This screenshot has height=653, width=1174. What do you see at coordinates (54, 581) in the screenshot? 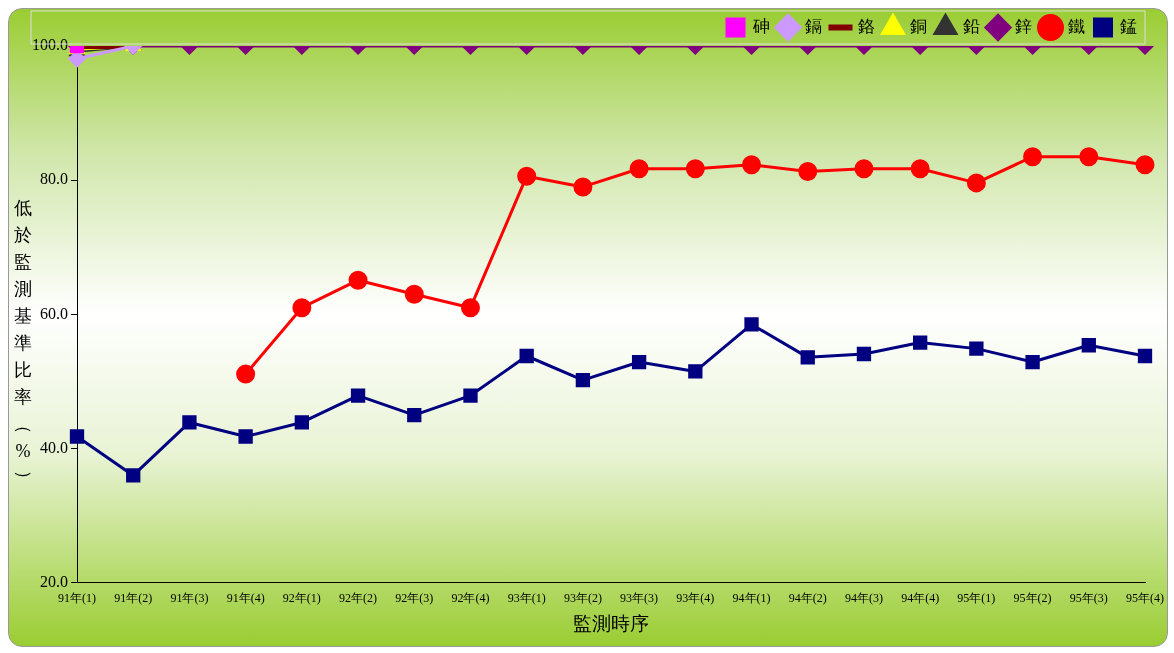
I see `y-tick-label: 20.0` at bounding box center [54, 581].